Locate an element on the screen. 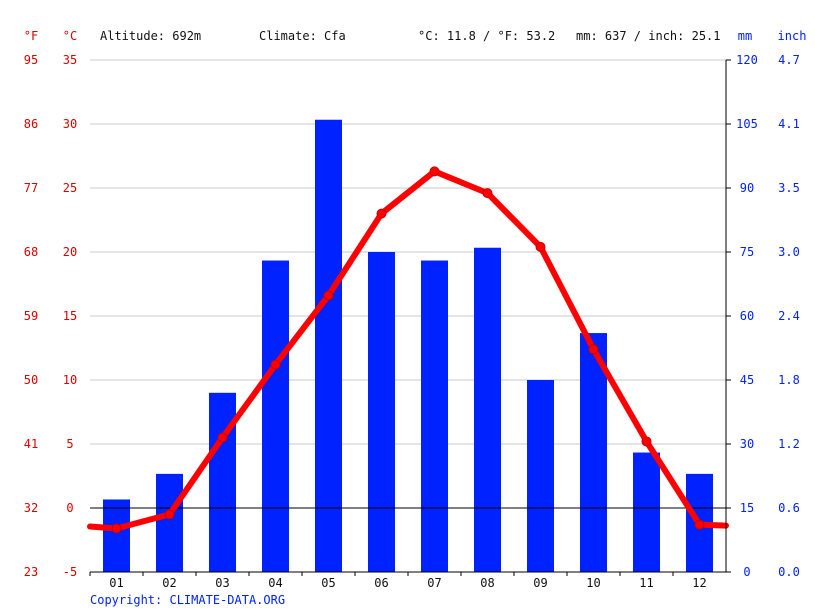 The width and height of the screenshot is (815, 611). tick-label-mm: 30 is located at coordinates (747, 444).